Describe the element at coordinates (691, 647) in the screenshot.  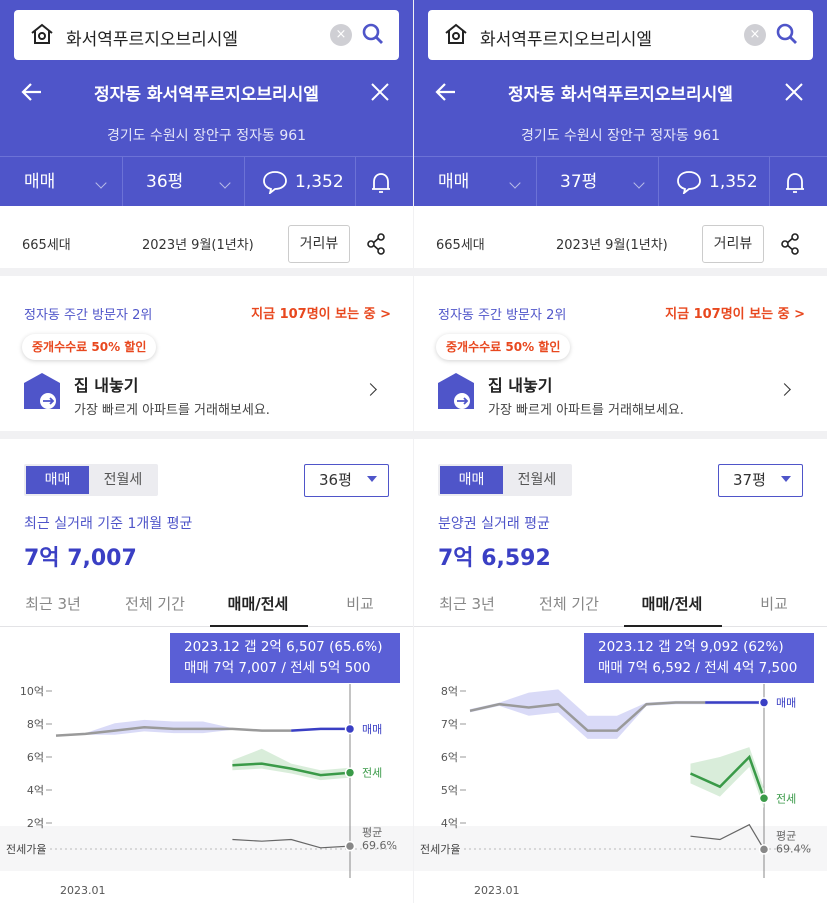
I see `tooltip-line1: 2023.12 갭 2억 9,092 (62%)` at that location.